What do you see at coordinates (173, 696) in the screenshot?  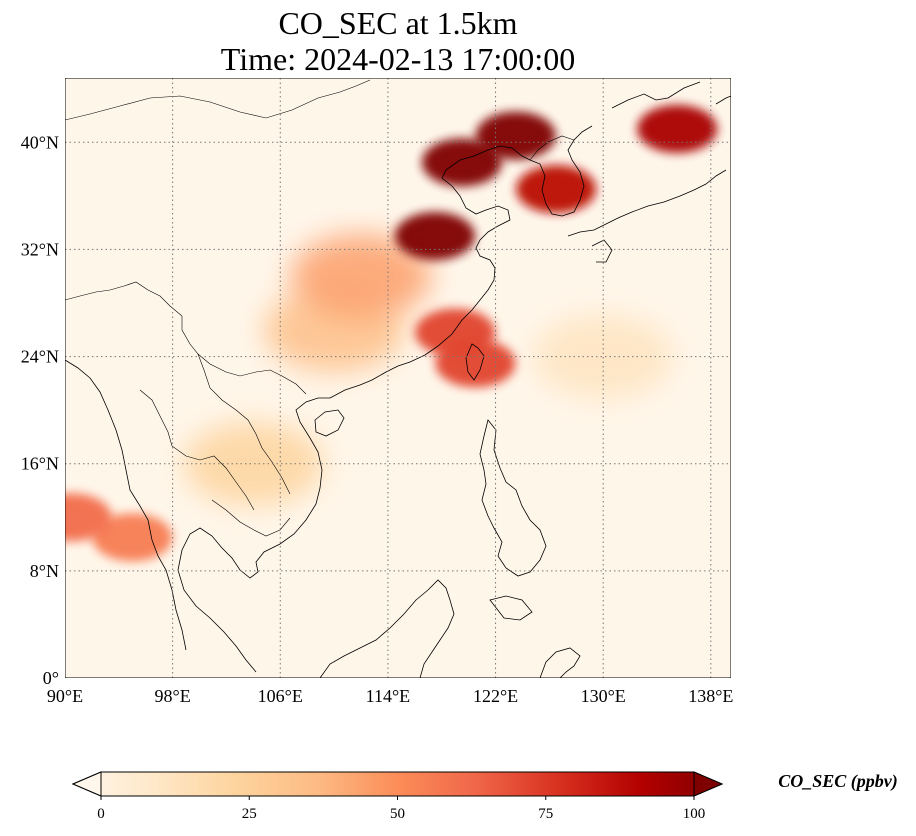 I see `x-tick-label: 98°E` at bounding box center [173, 696].